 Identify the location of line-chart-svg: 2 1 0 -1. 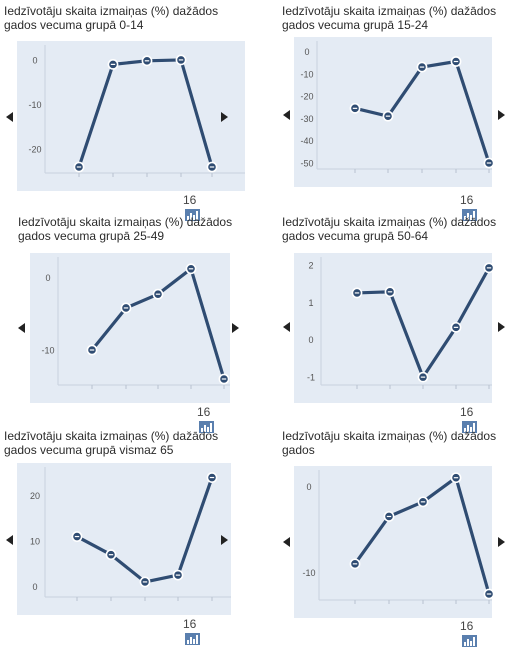
(401, 323).